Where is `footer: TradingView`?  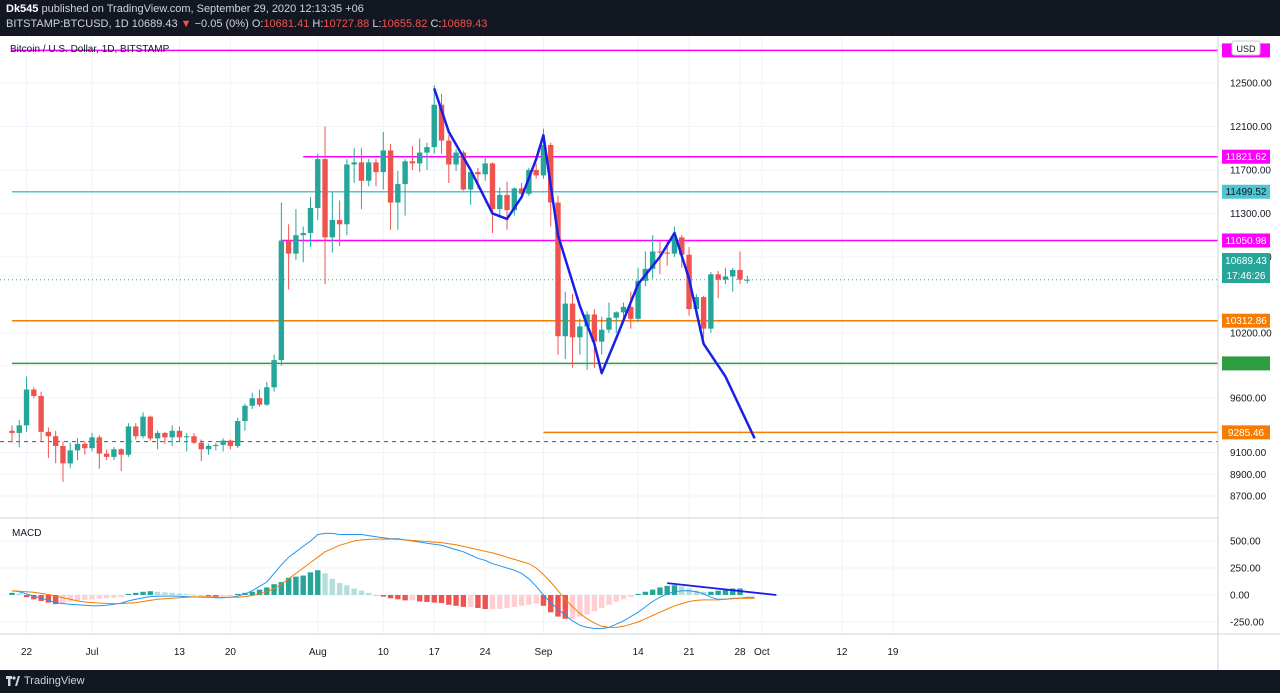 footer: TradingView is located at coordinates (640, 681).